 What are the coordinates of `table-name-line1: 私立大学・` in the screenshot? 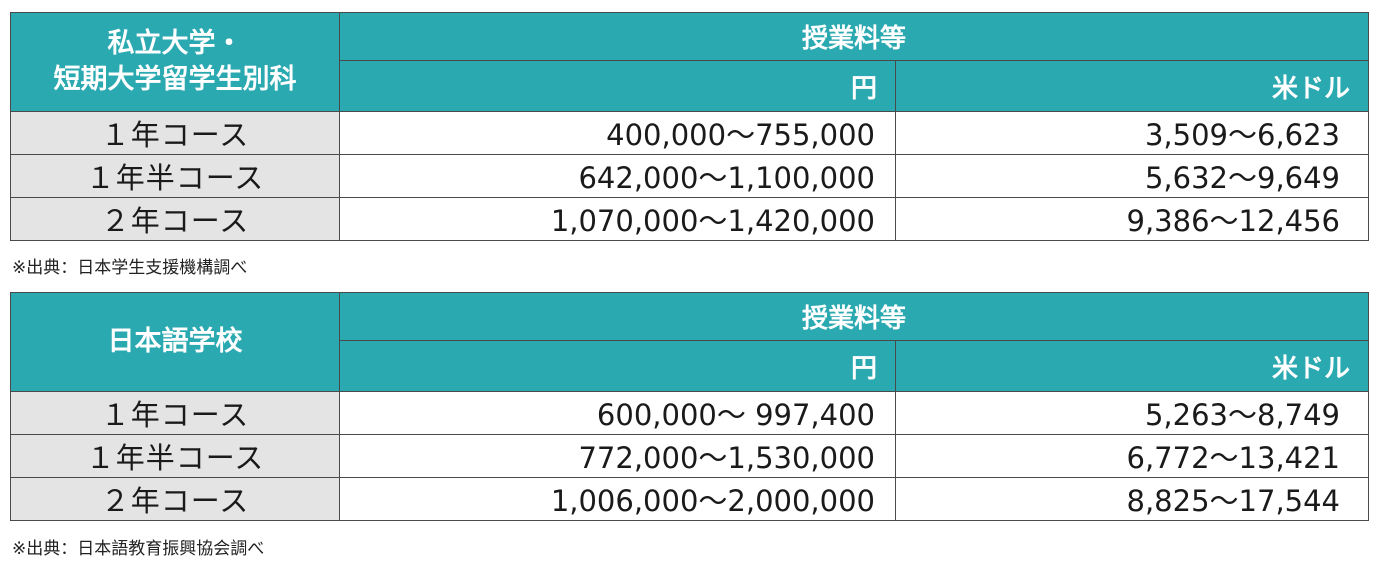 It's located at (175, 43).